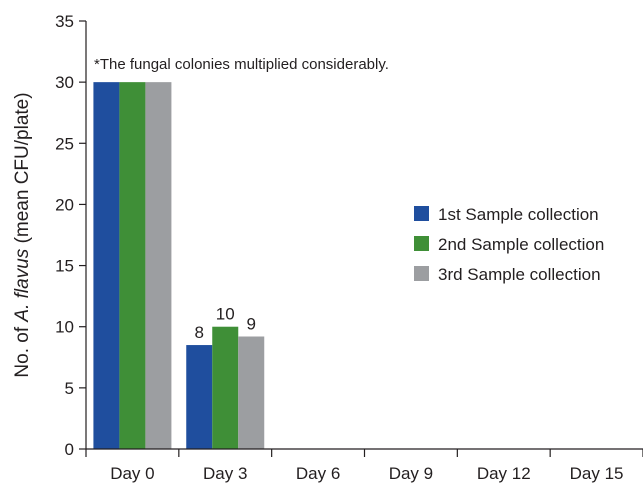 This screenshot has width=643, height=486. Describe the element at coordinates (199, 332) in the screenshot. I see `data-label: 8` at that location.